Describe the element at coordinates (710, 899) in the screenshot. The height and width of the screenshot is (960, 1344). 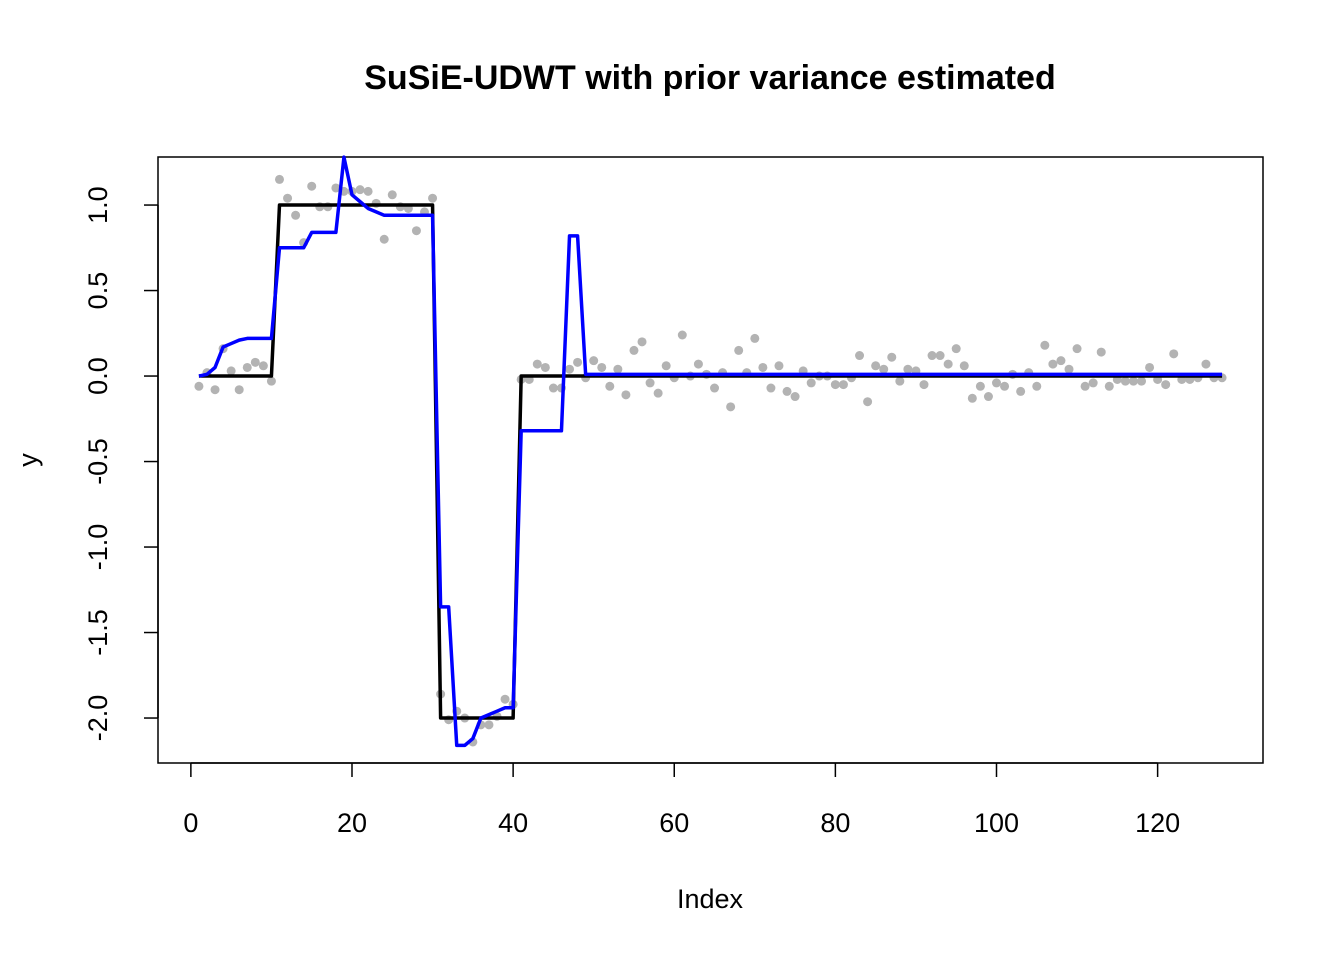
I see `x-axis-label: Index` at that location.